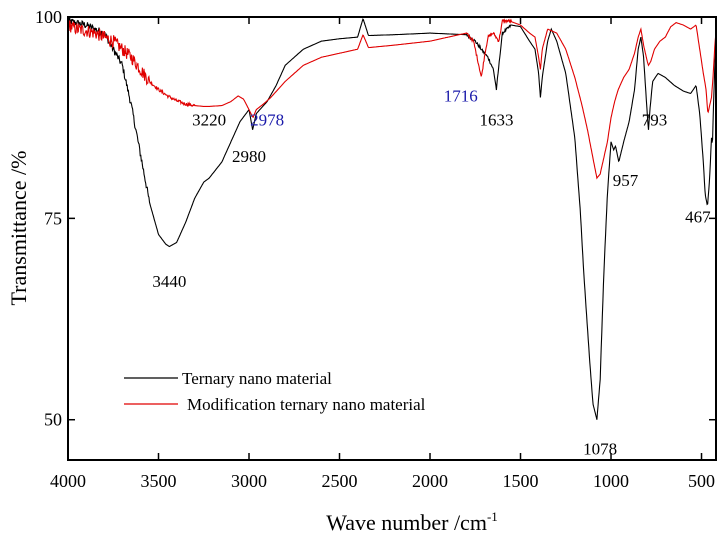 This screenshot has height=536, width=724. What do you see at coordinates (340, 481) in the screenshot?
I see `x-tick-label: 2500` at bounding box center [340, 481].